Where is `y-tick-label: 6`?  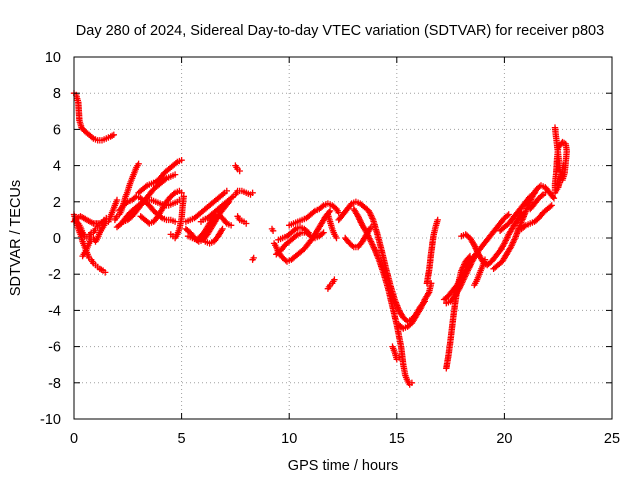
y-tick-label: 6 is located at coordinates (57, 130).